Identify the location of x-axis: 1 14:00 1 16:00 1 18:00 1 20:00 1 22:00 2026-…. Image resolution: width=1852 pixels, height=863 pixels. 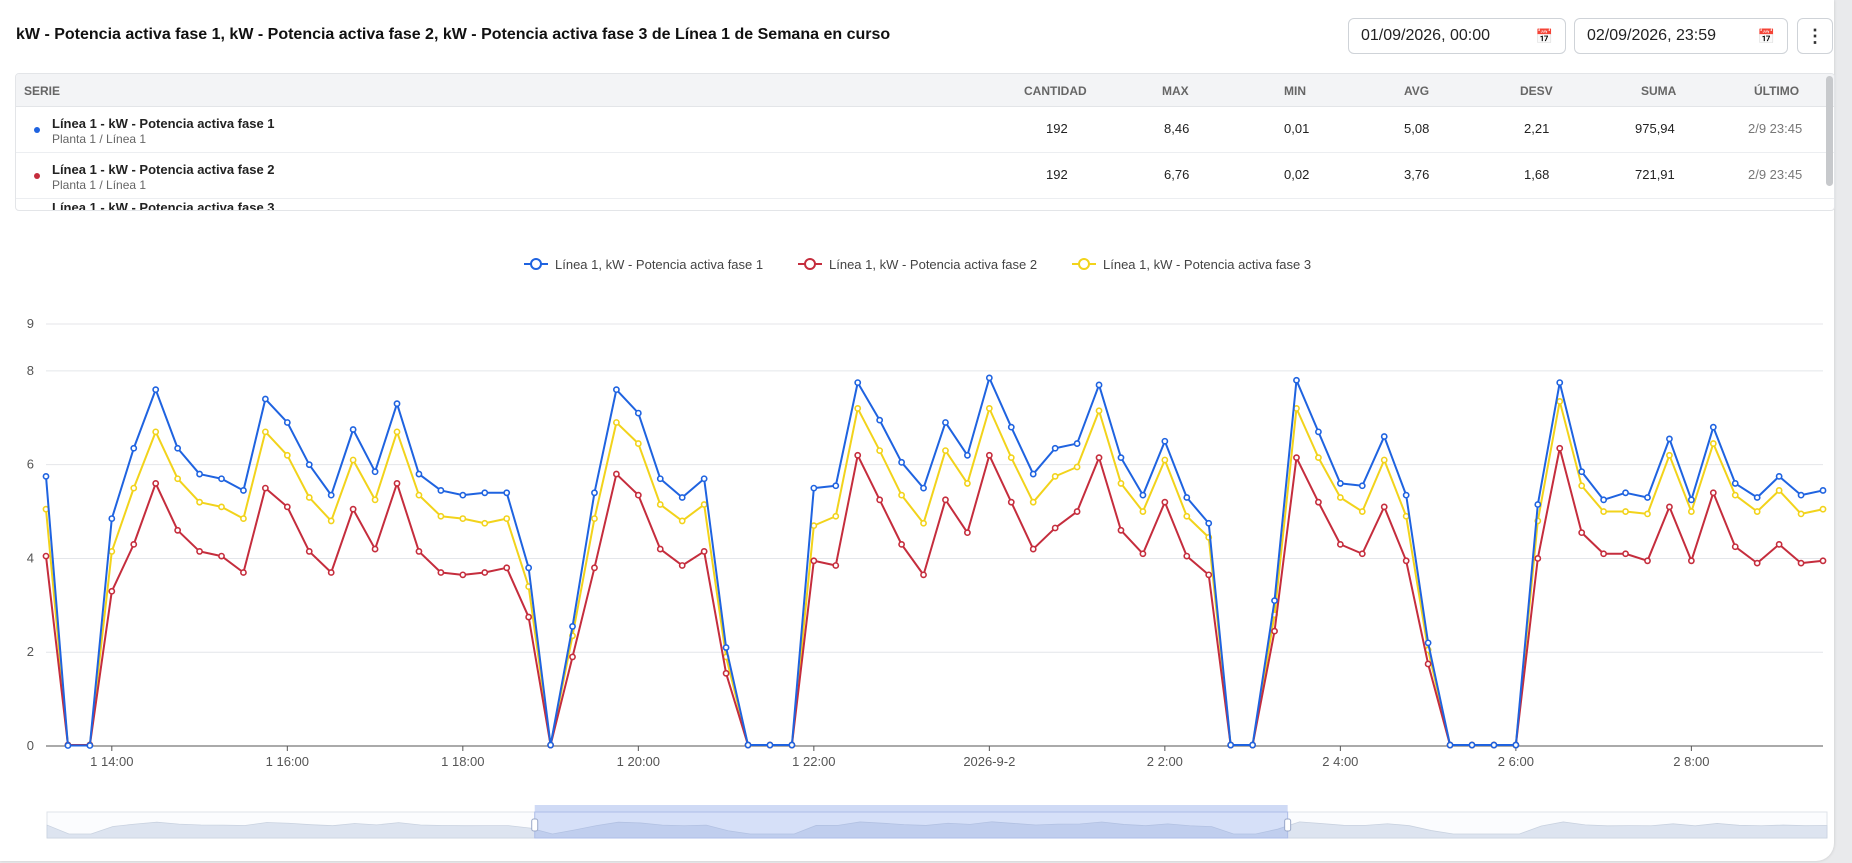
(899, 757).